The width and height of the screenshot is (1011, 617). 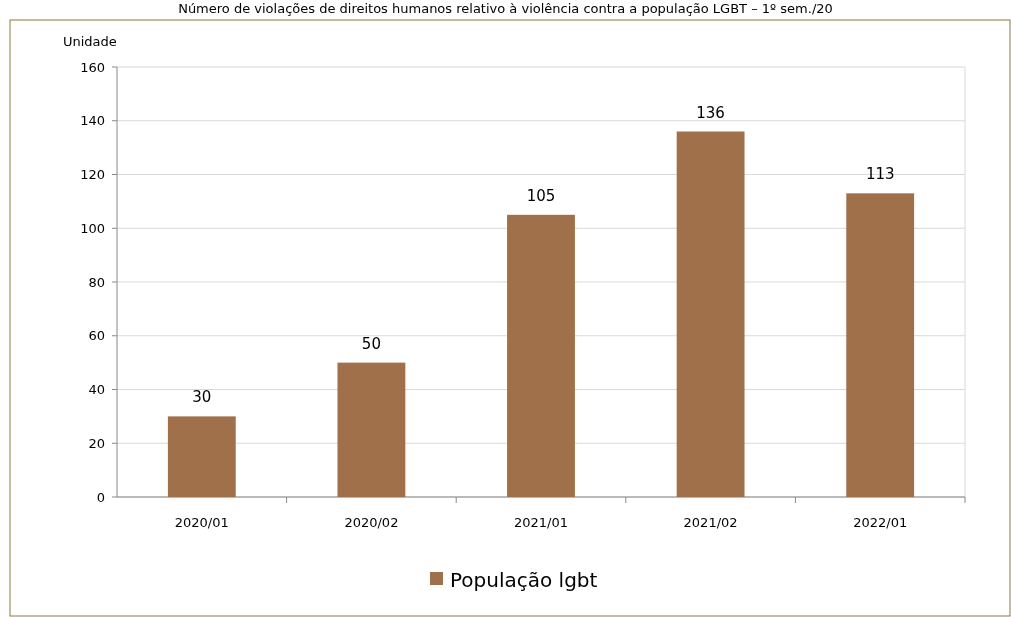 I want to click on x-tick-label: 2022/01, so click(x=880, y=522).